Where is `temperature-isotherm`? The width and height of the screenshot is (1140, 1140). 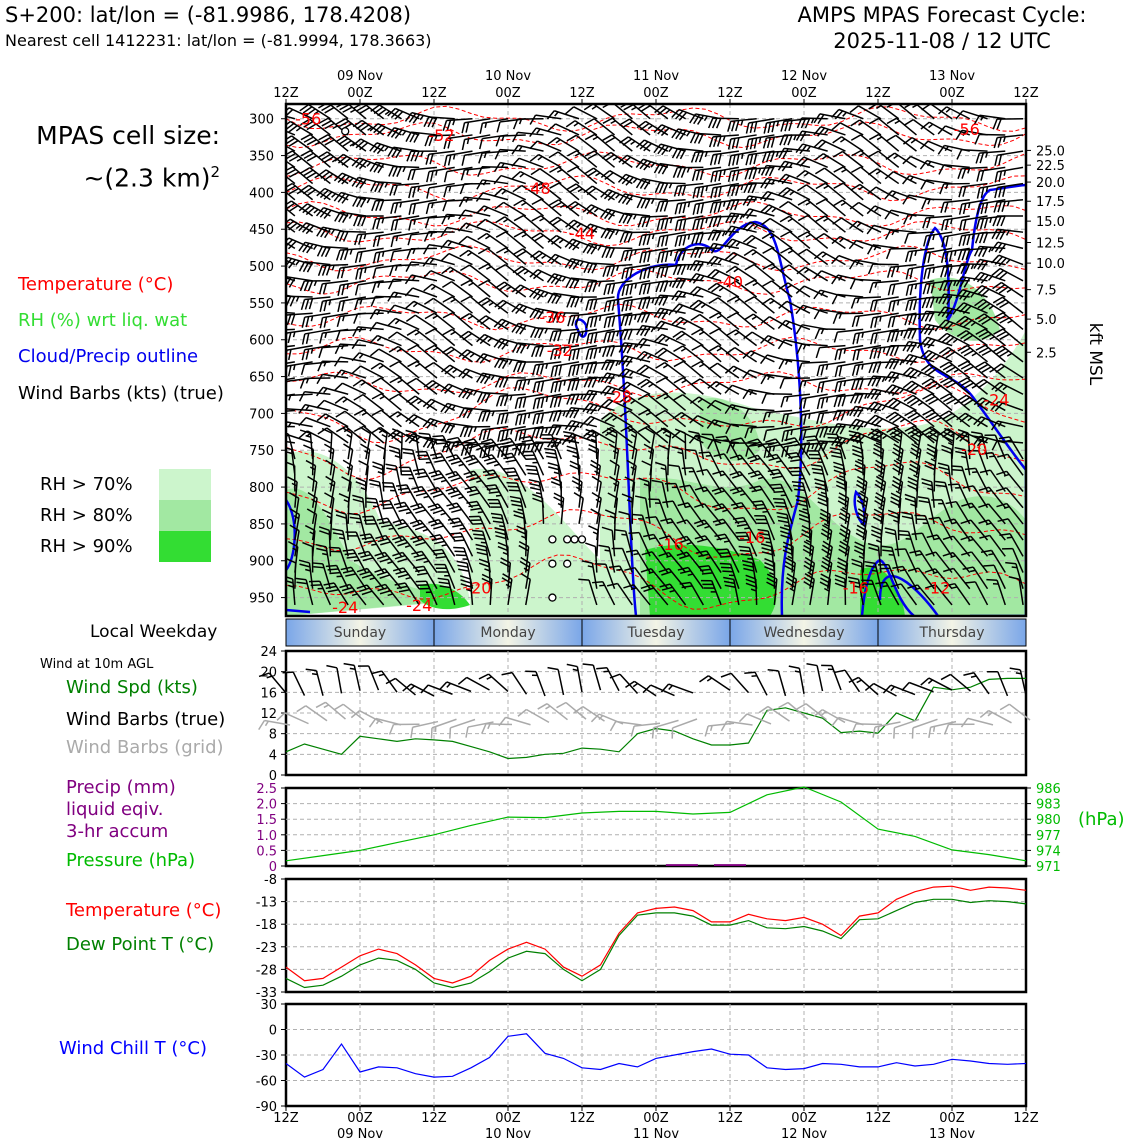 temperature-isotherm is located at coordinates (656, 317).